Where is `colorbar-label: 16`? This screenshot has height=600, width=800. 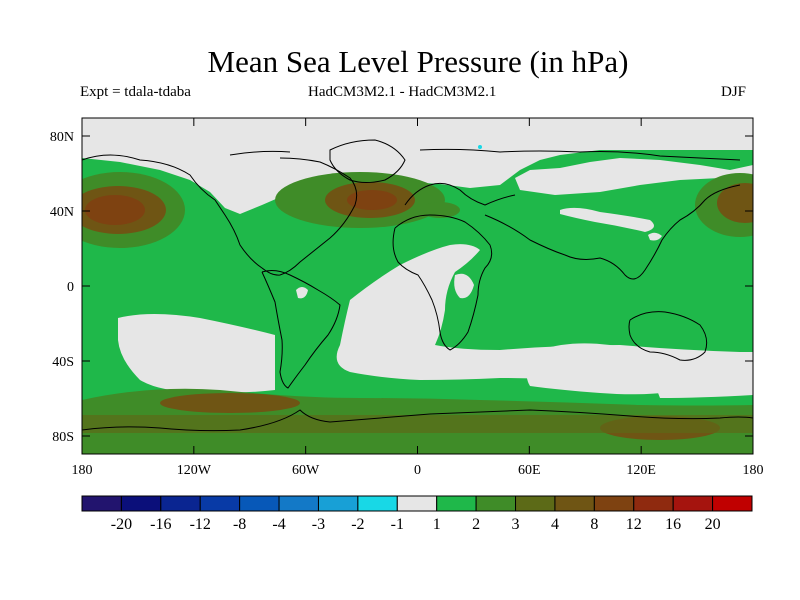 colorbar-label: 16 is located at coordinates (673, 524).